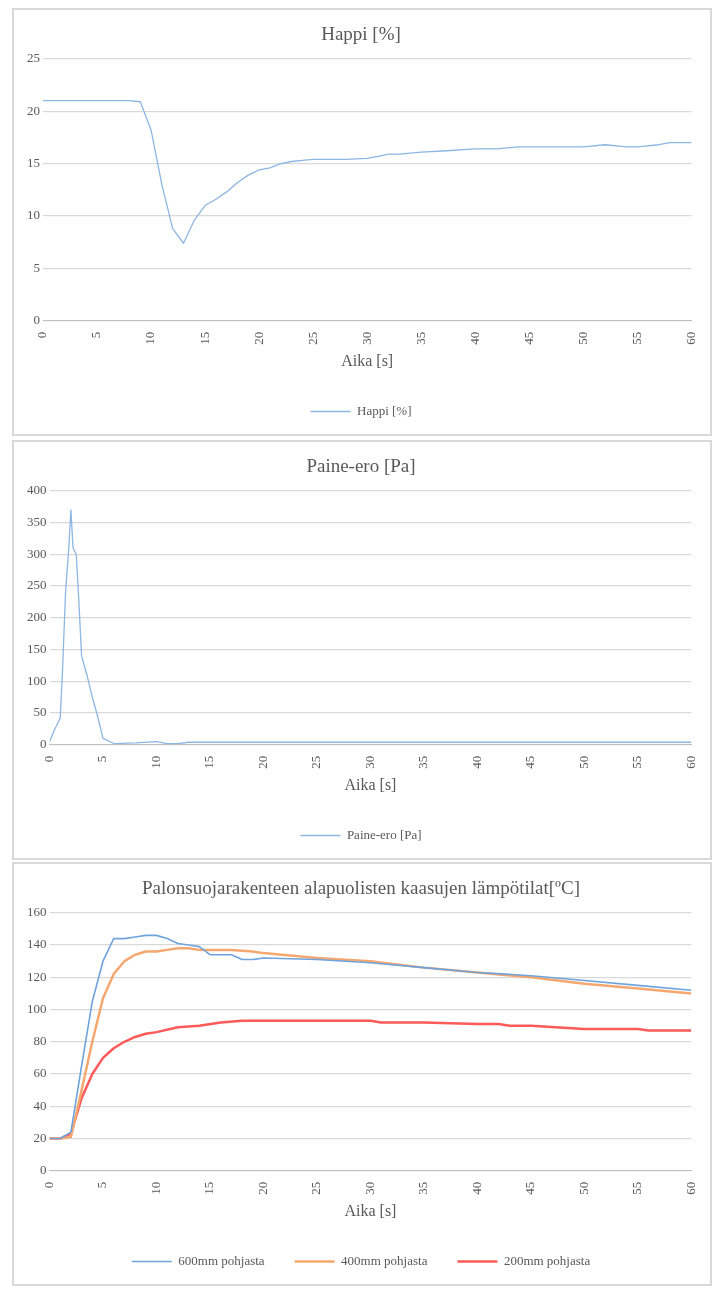 This screenshot has height=1290, width=714. Describe the element at coordinates (37, 617) in the screenshot. I see `y-tick-label: 200` at that location.